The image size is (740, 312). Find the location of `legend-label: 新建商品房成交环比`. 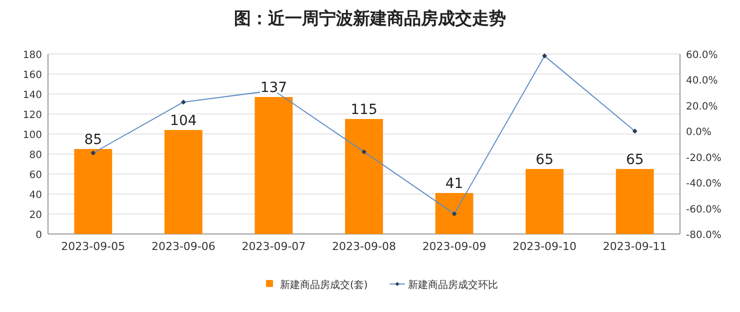

legend-label: 新建商品房成交环比 is located at coordinates (453, 285).